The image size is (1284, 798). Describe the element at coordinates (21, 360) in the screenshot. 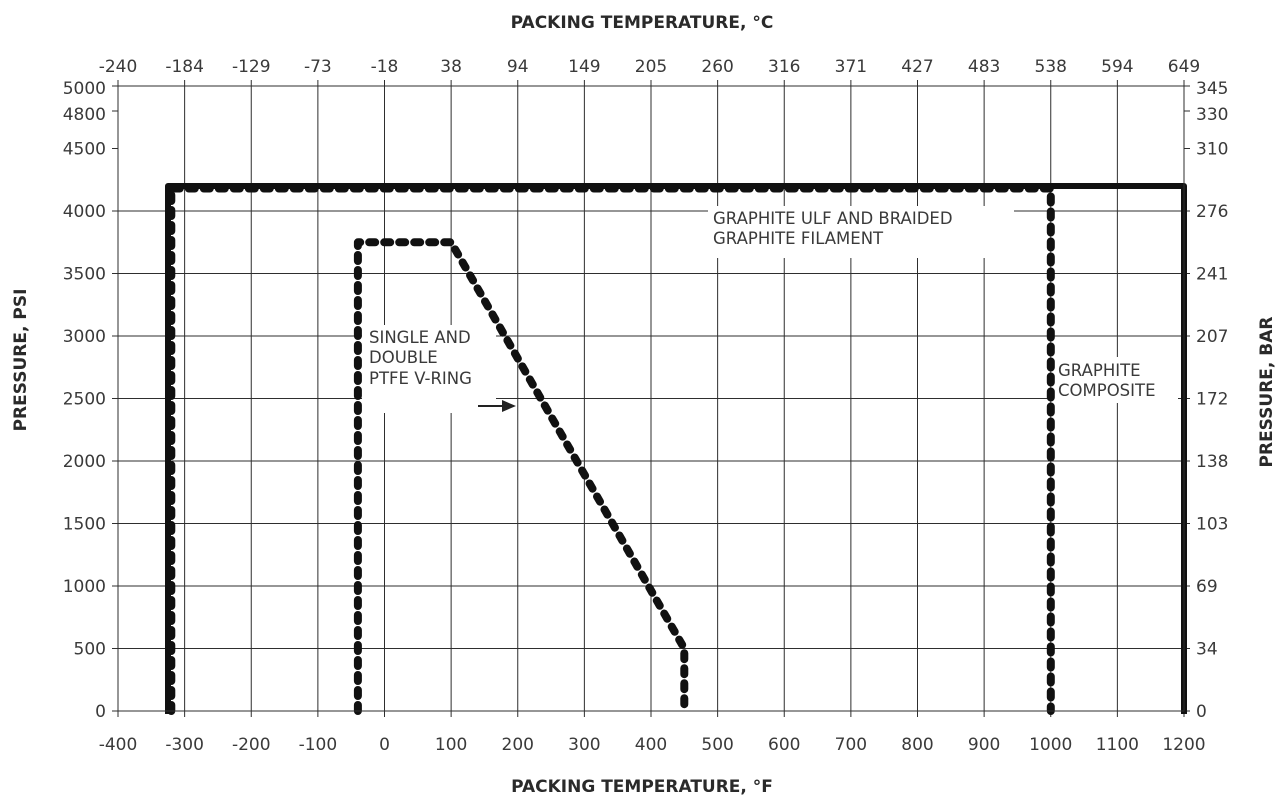

I see `y-axis-title: PRESSURE, PSI` at that location.